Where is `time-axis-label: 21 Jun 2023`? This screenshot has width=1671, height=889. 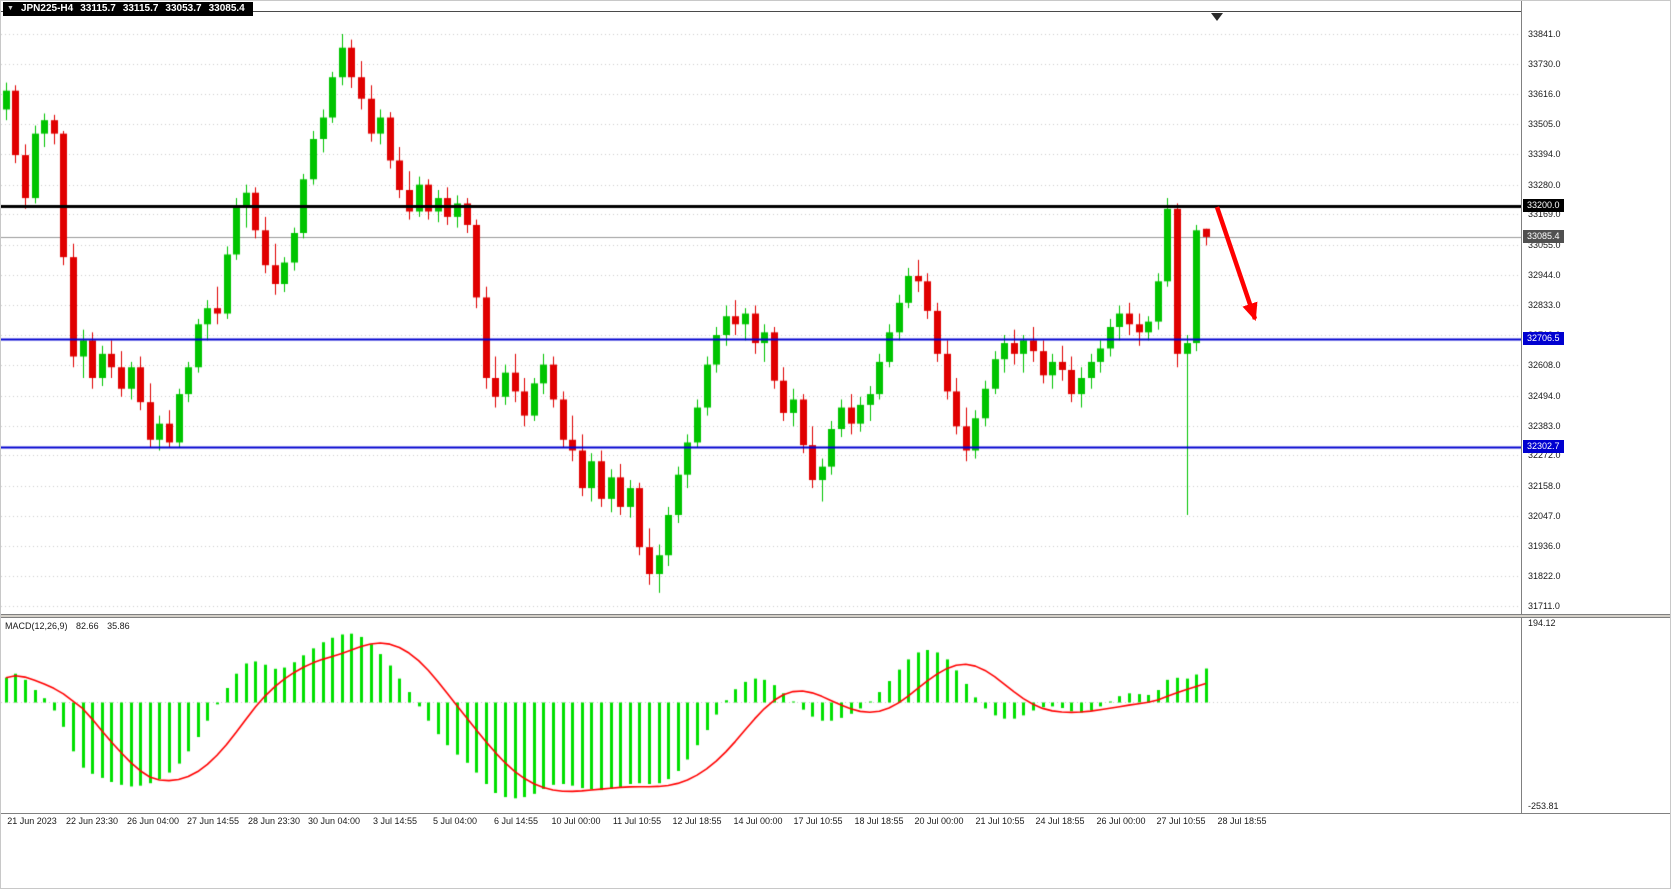
time-axis-label: 21 Jun 2023 is located at coordinates (32, 821).